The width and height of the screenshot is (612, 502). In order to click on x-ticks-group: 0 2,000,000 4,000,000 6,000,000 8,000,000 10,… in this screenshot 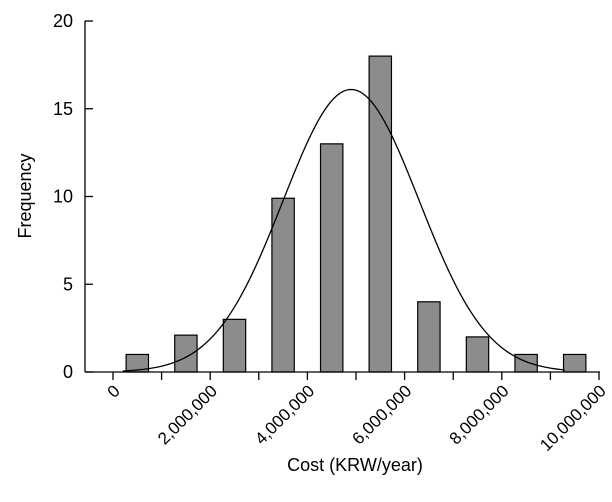, I will do `click(357, 413)`.